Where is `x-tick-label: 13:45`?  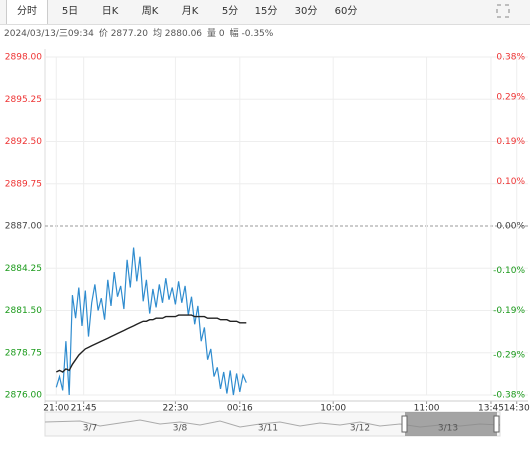
x-tick-label: 13:45 is located at coordinates (491, 409).